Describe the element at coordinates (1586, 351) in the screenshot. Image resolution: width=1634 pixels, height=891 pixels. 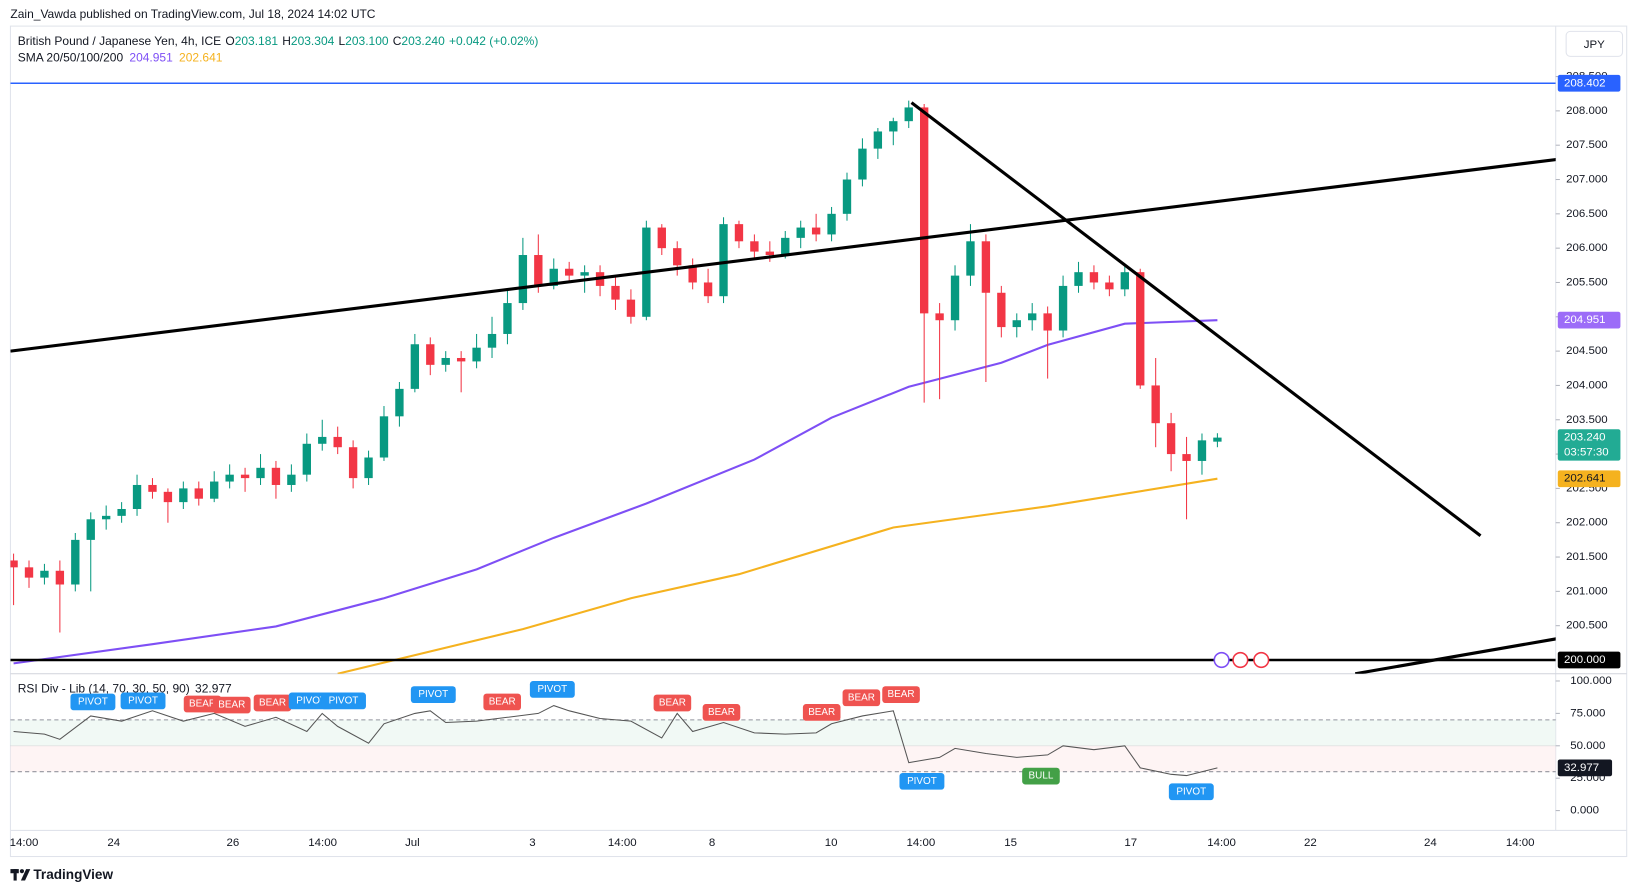
I see `y-tick-label: 204.500` at that location.